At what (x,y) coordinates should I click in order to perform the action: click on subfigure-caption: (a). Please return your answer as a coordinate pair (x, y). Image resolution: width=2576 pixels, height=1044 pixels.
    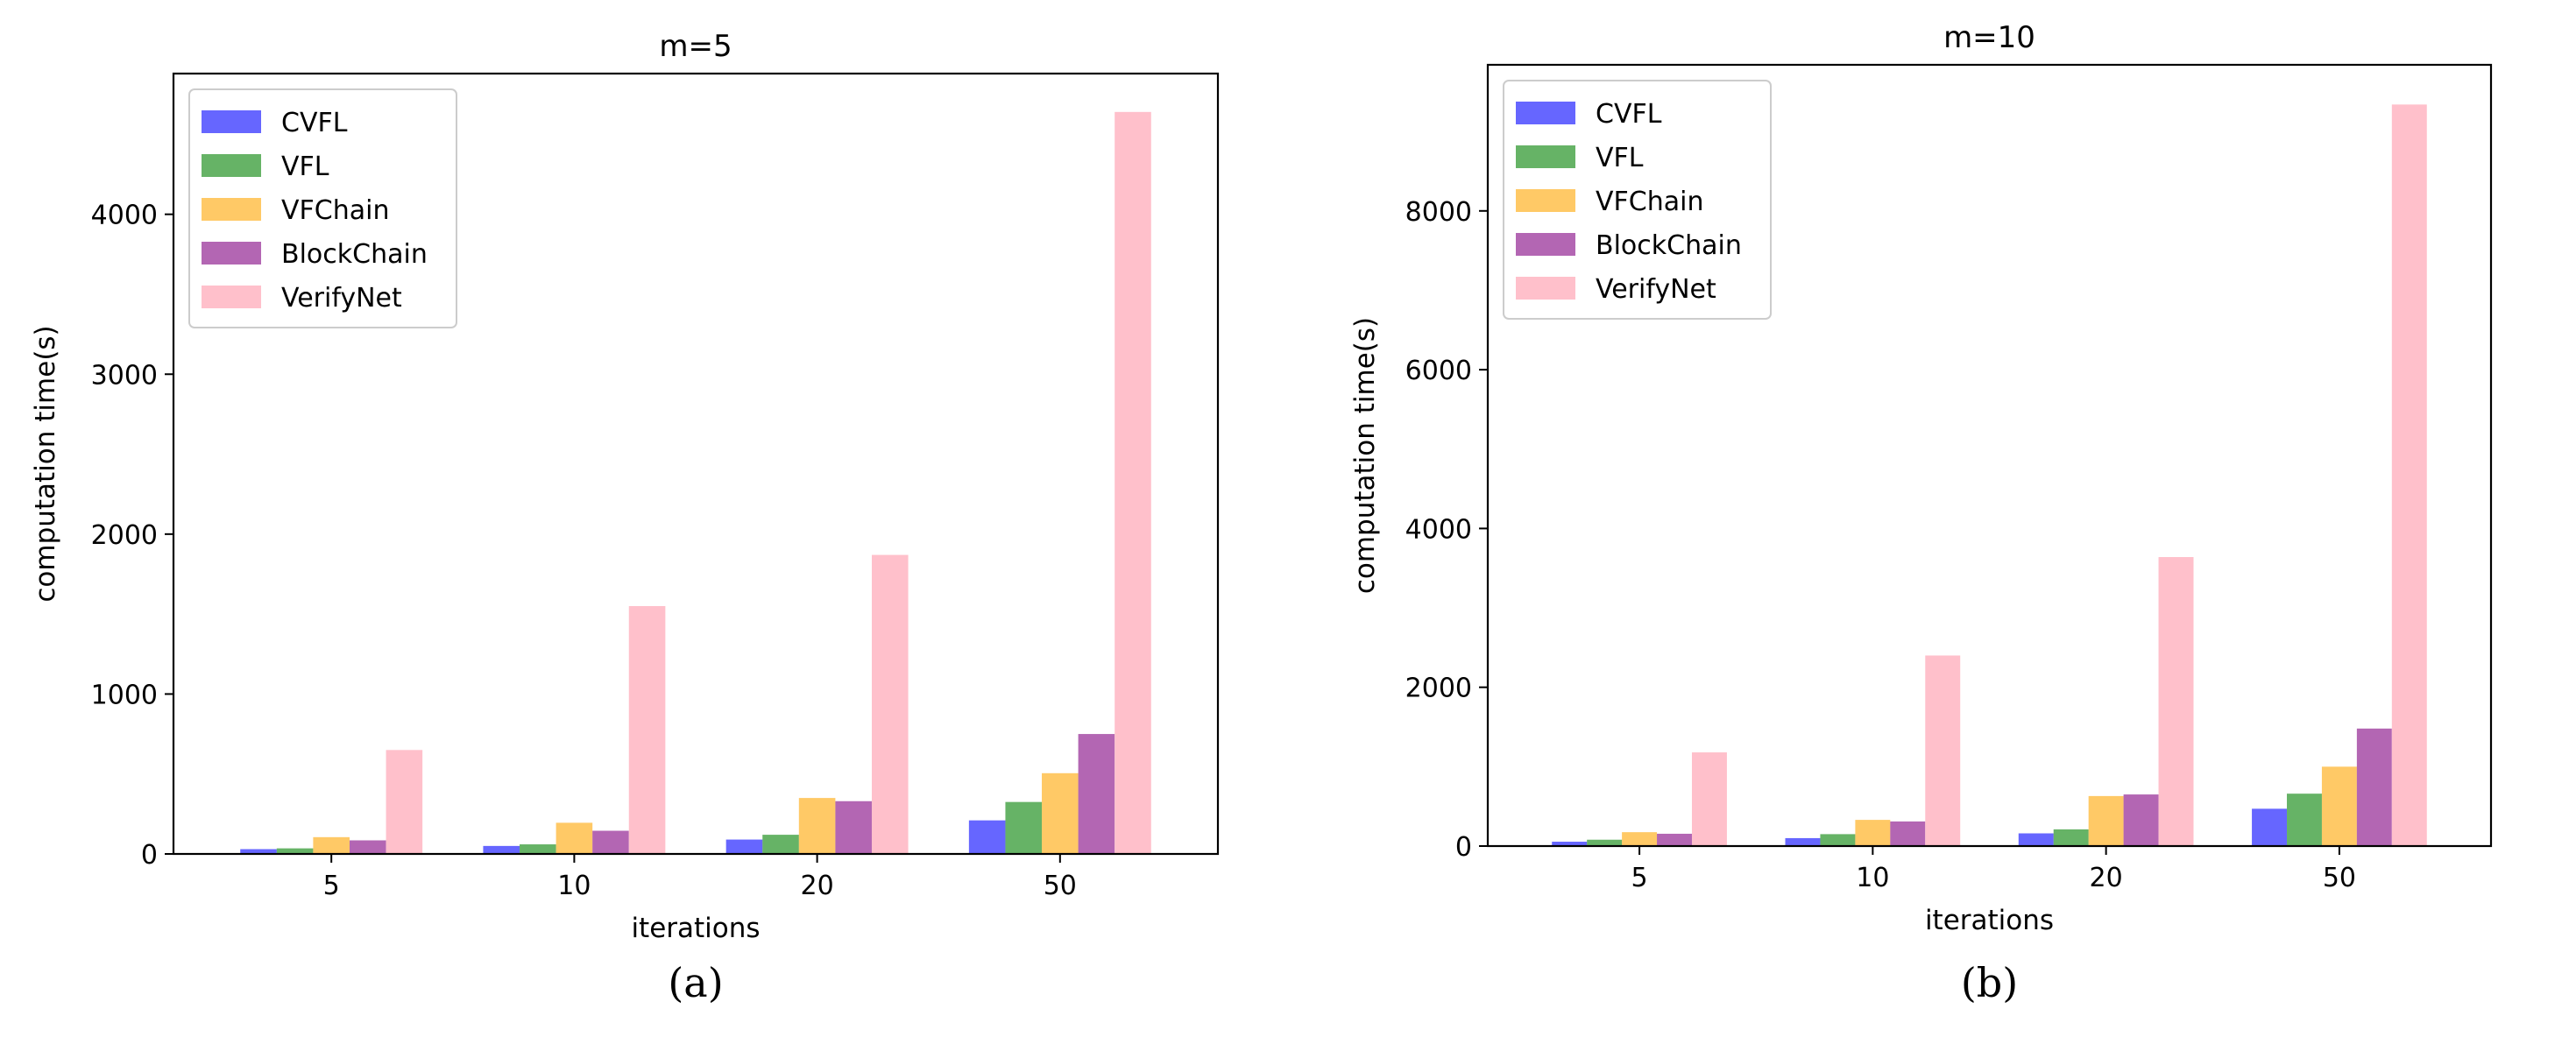
    Looking at the image, I should click on (695, 982).